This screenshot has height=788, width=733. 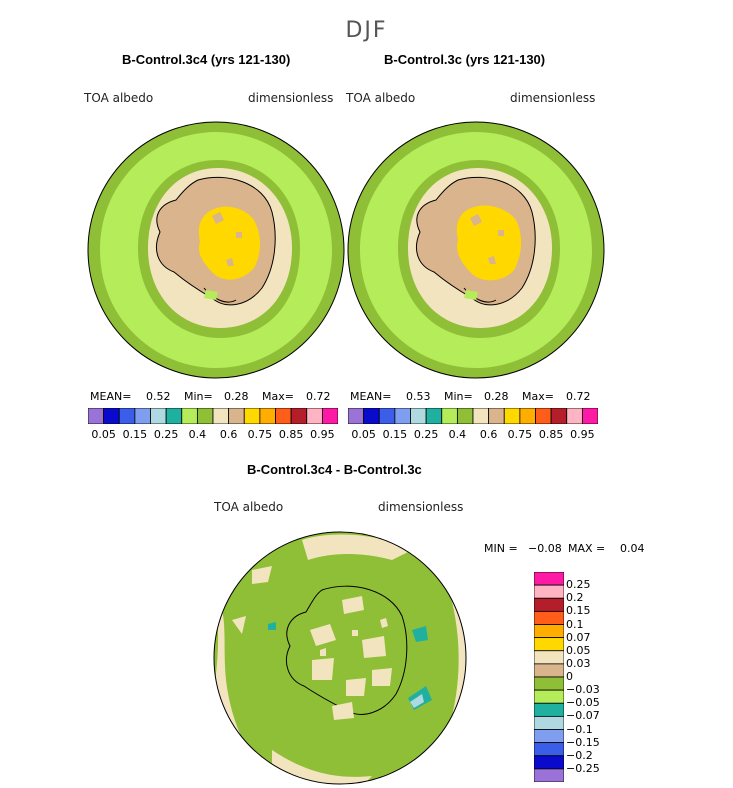 I want to click on diff-colorbar-label: −0.03, so click(x=583, y=690).